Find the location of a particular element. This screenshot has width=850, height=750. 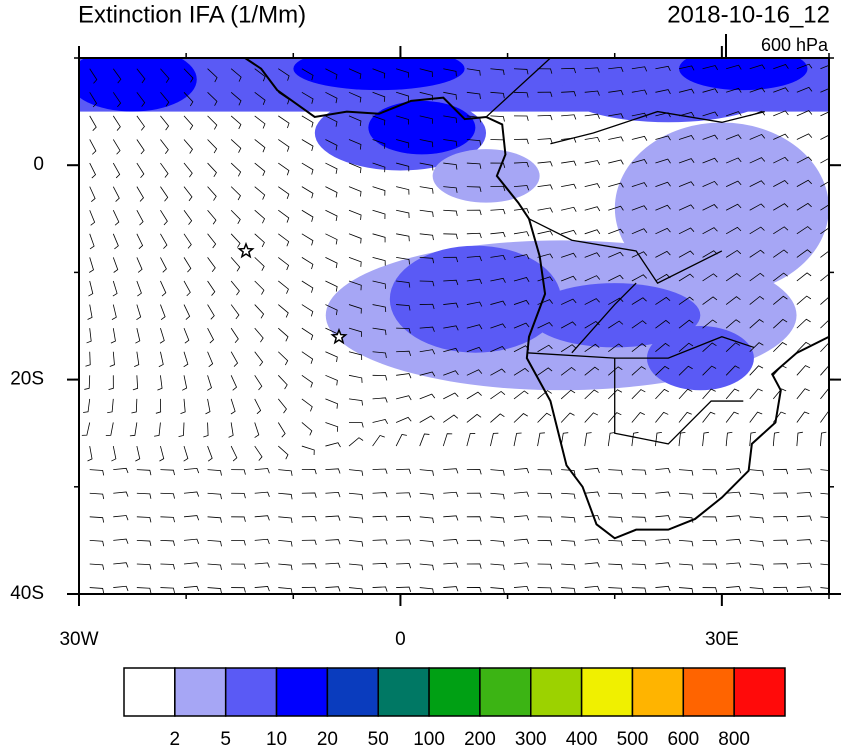

x-tick-label: 30W is located at coordinates (78, 639).